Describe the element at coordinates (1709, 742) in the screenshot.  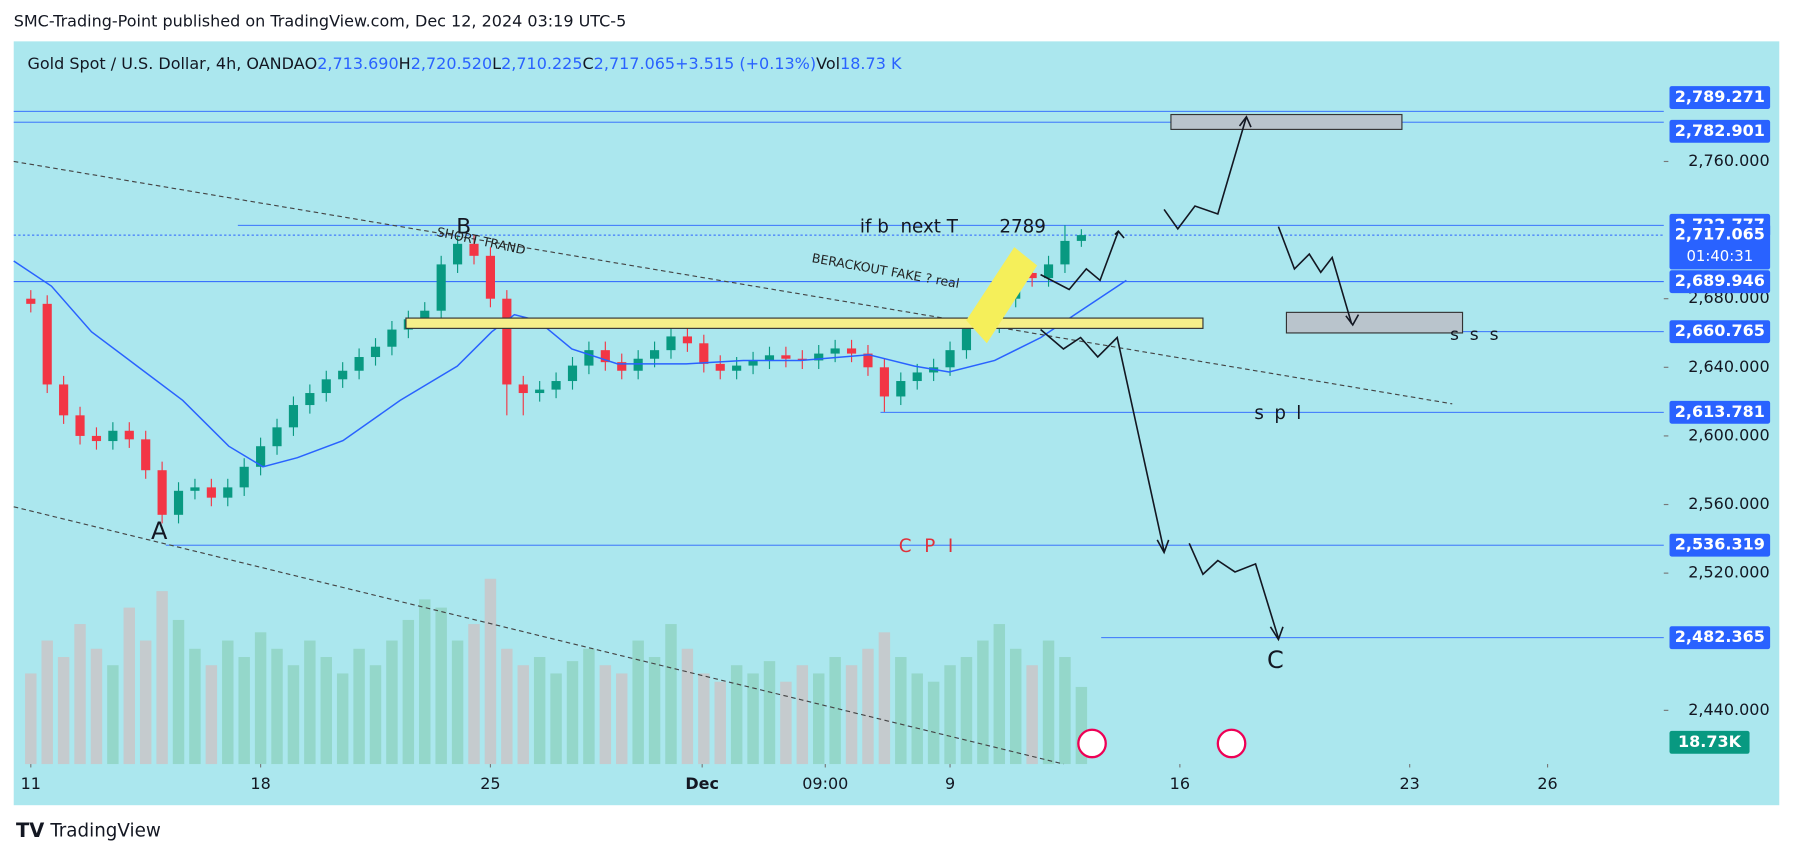
I see `volume-label-bg` at that location.